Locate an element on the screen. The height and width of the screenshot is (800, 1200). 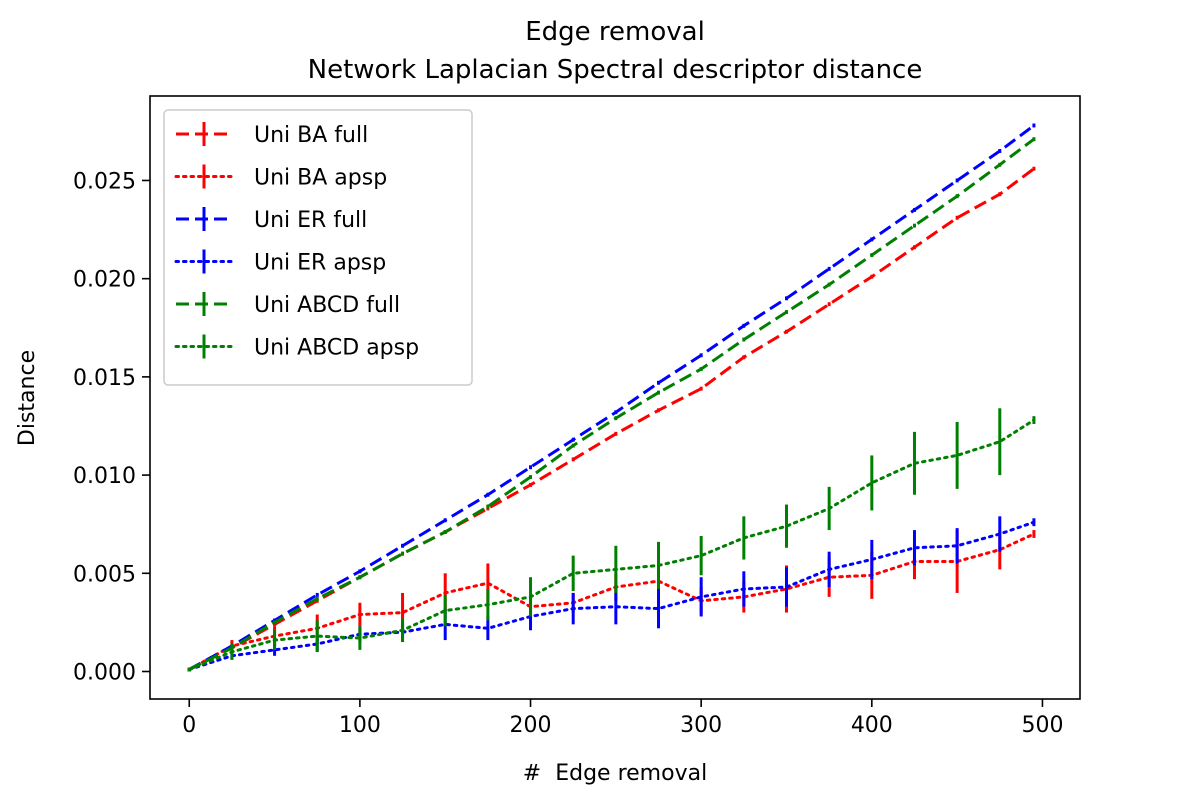
y-tick-label: 0.000 is located at coordinates (104, 673).